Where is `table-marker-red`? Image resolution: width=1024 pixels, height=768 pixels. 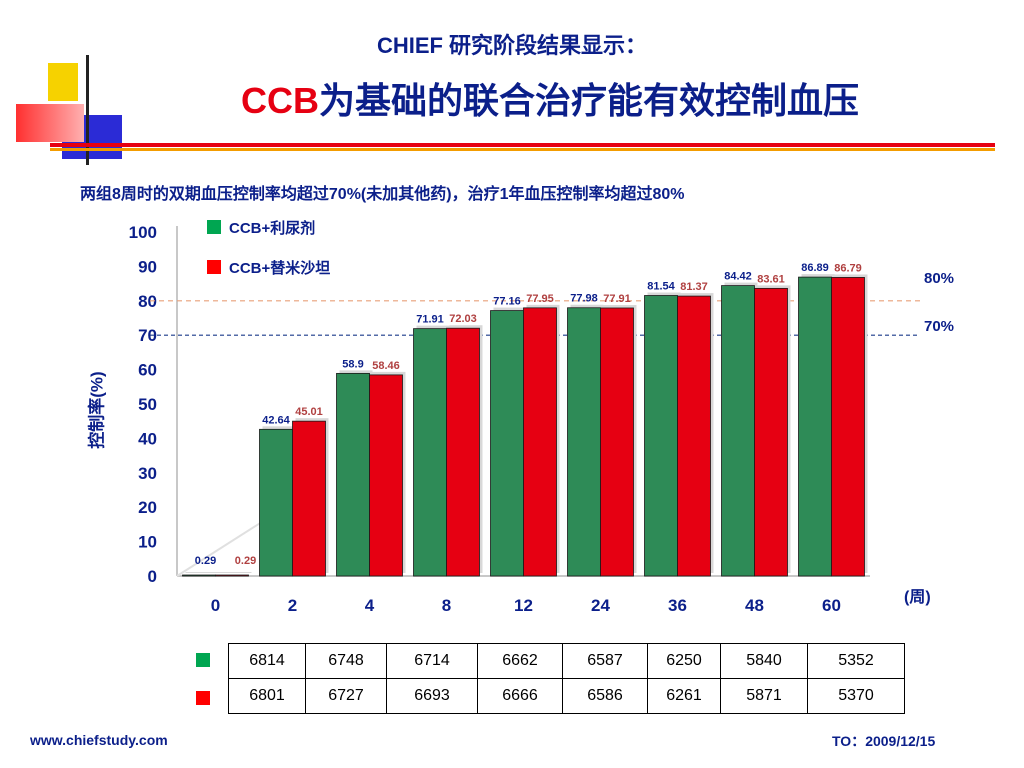
table-marker-red is located at coordinates (203, 698).